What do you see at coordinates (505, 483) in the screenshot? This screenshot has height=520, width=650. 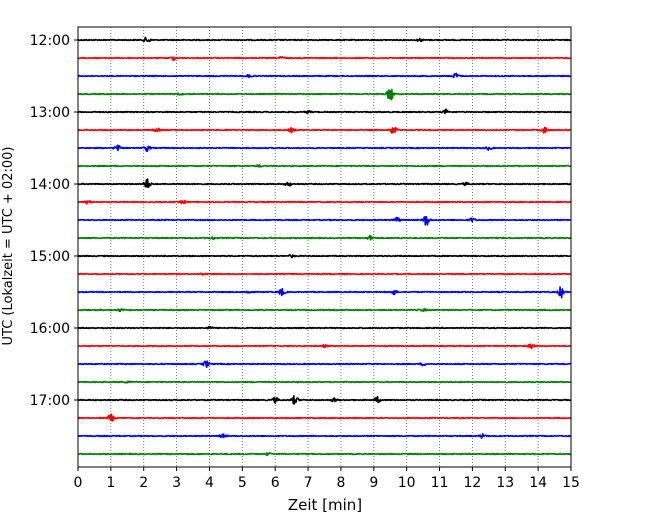 I see `x-tick-label: 13` at bounding box center [505, 483].